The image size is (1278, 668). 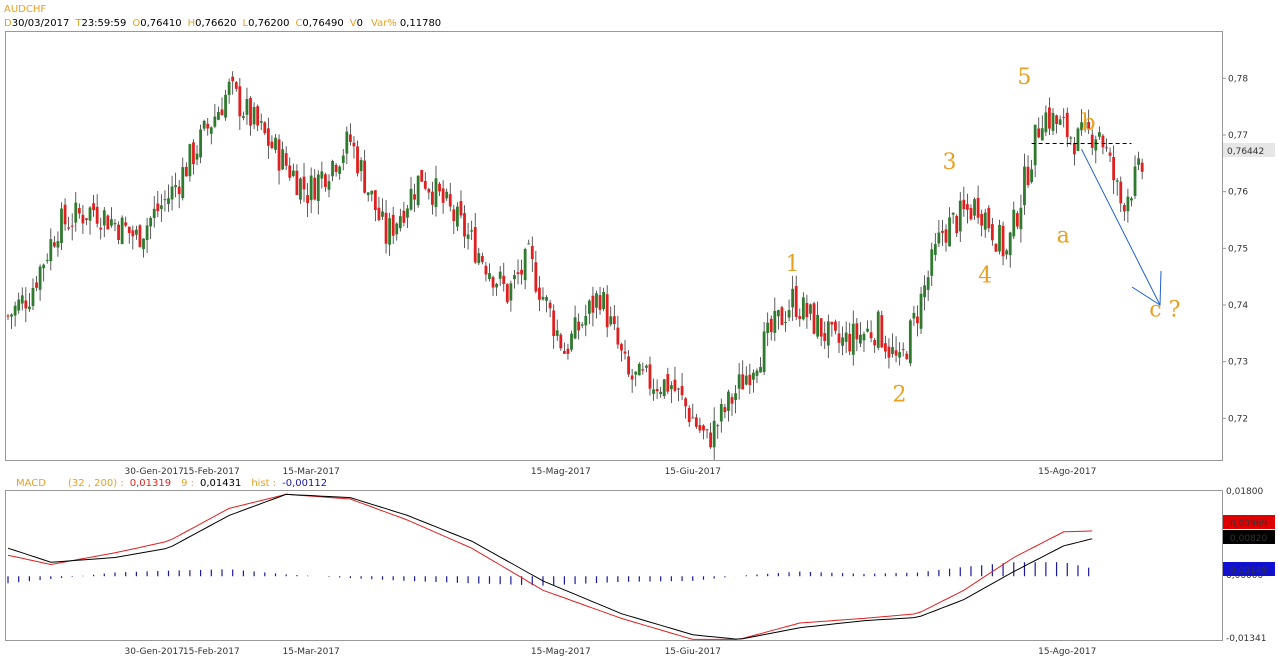 What do you see at coordinates (211, 472) in the screenshot?
I see `date-label: 15-Feb-2017` at bounding box center [211, 472].